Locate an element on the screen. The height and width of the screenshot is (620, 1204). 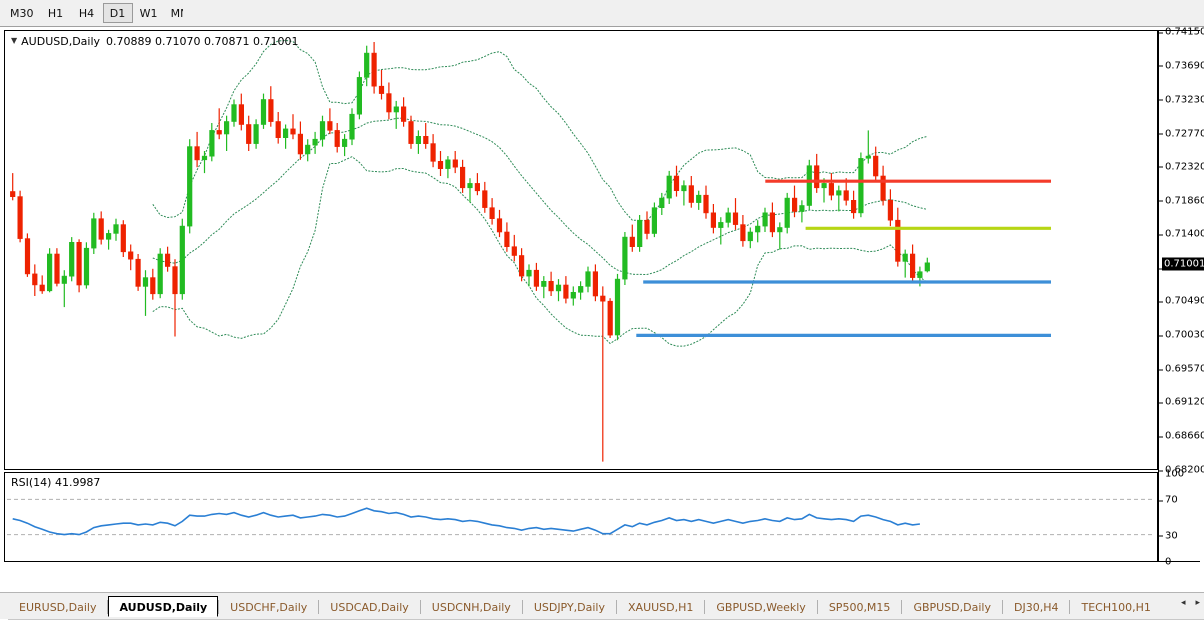
chart-tab-sp500-m15: SP500,M15 is located at coordinates (859, 607).